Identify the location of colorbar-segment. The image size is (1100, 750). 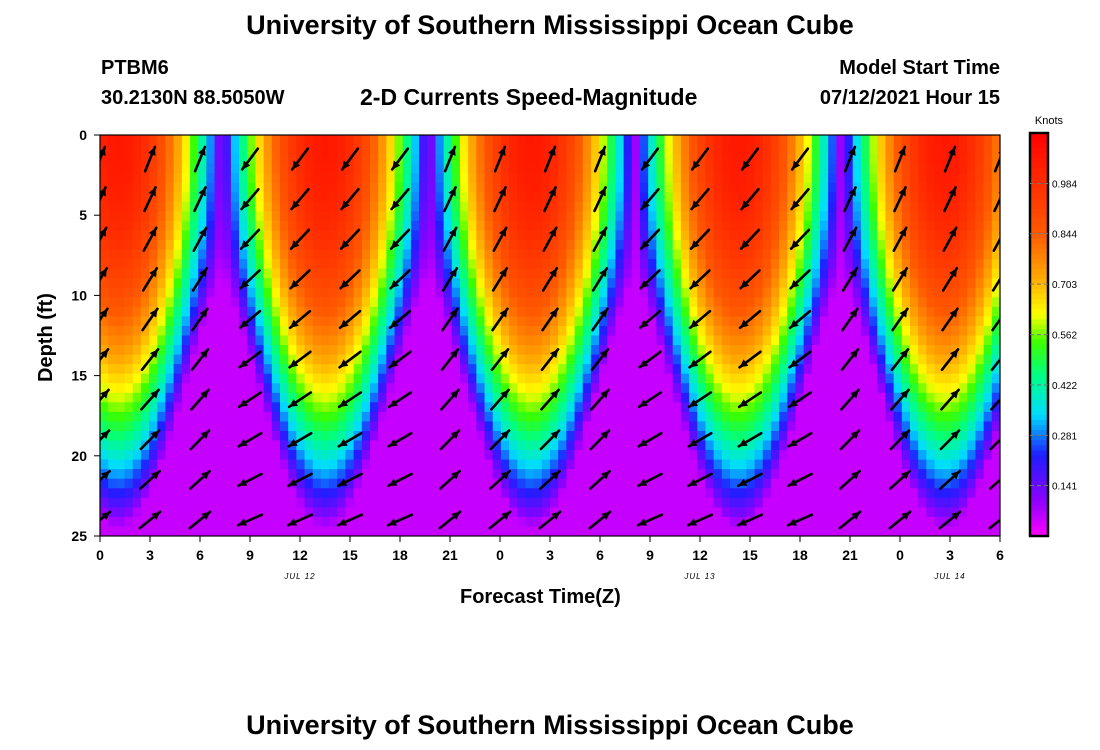
(1039, 156).